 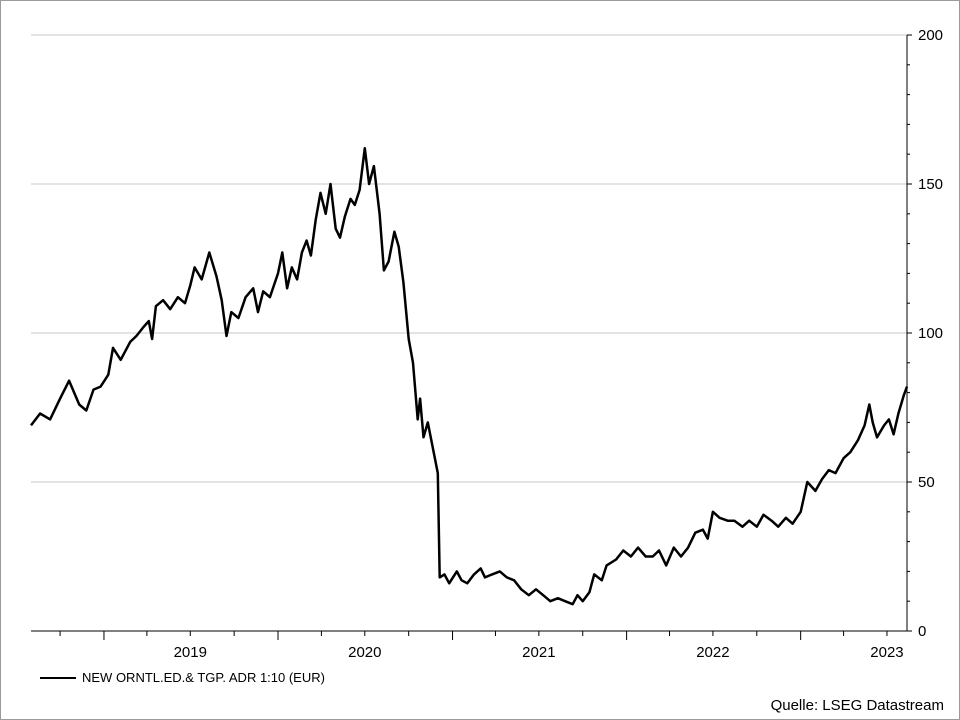 What do you see at coordinates (538, 652) in the screenshot?
I see `x-tick-label: 2021` at bounding box center [538, 652].